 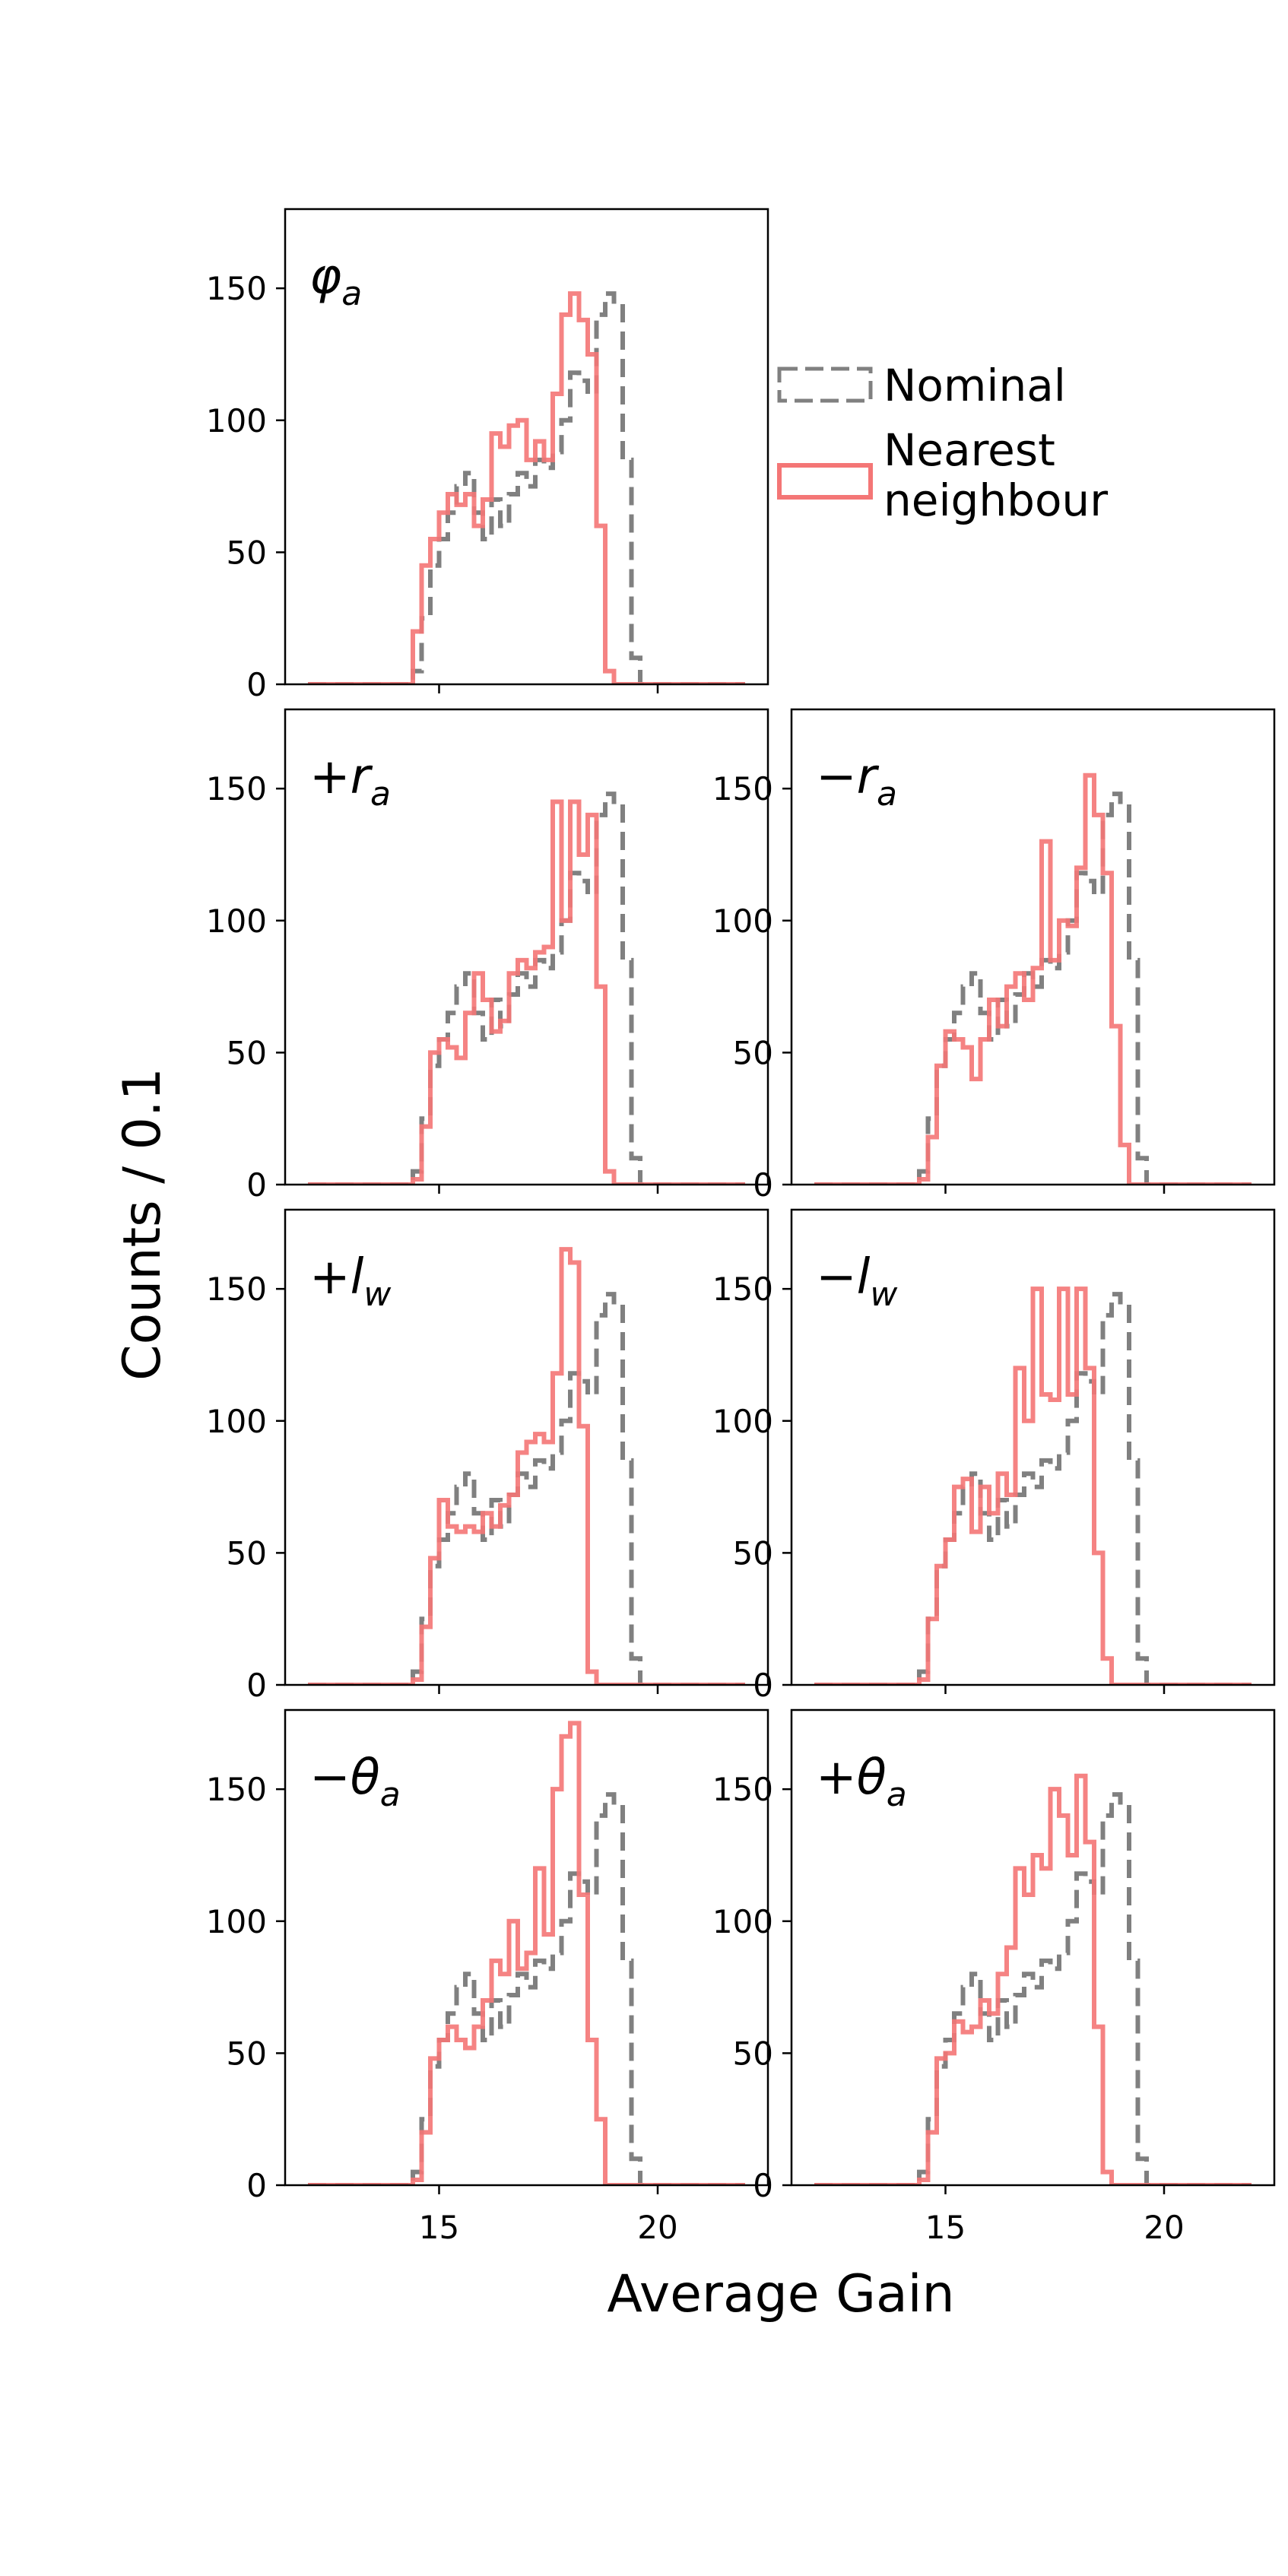 I want to click on panel-label-plus-r-a: +ra, so click(x=350, y=782).